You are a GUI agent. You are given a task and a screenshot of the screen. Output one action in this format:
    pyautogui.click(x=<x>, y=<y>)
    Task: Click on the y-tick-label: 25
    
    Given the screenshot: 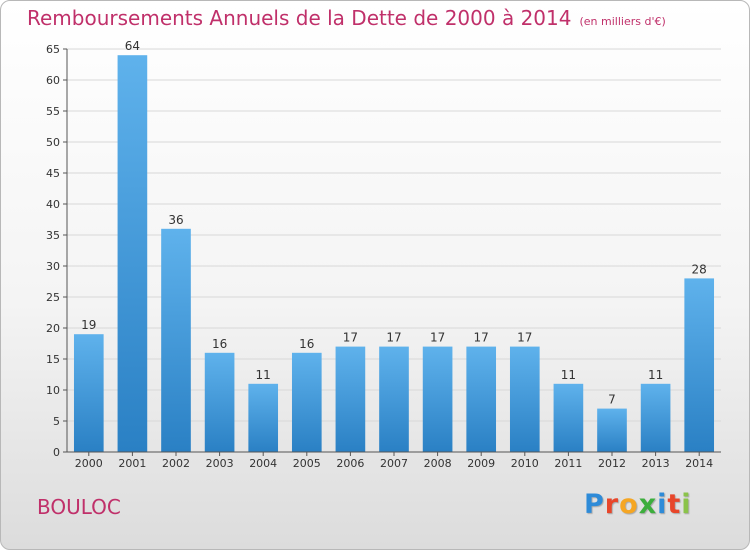 What is the action you would take?
    pyautogui.click(x=53, y=297)
    